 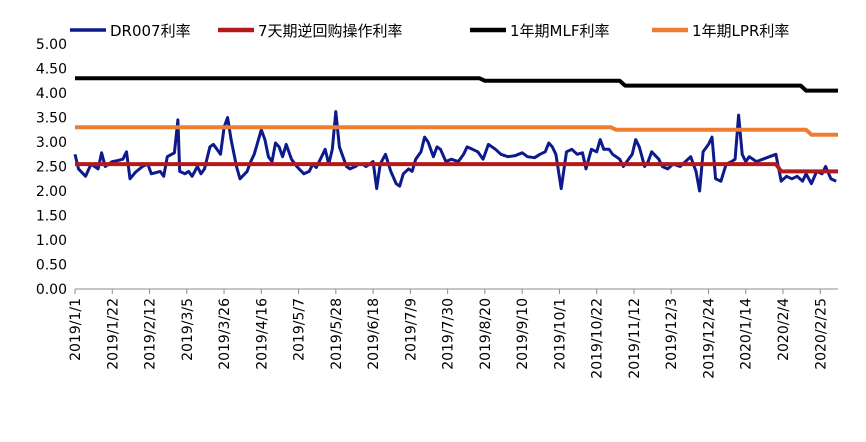 What do you see at coordinates (559, 31) in the screenshot?
I see `legend-label-2: 1年期MLF利率` at bounding box center [559, 31].